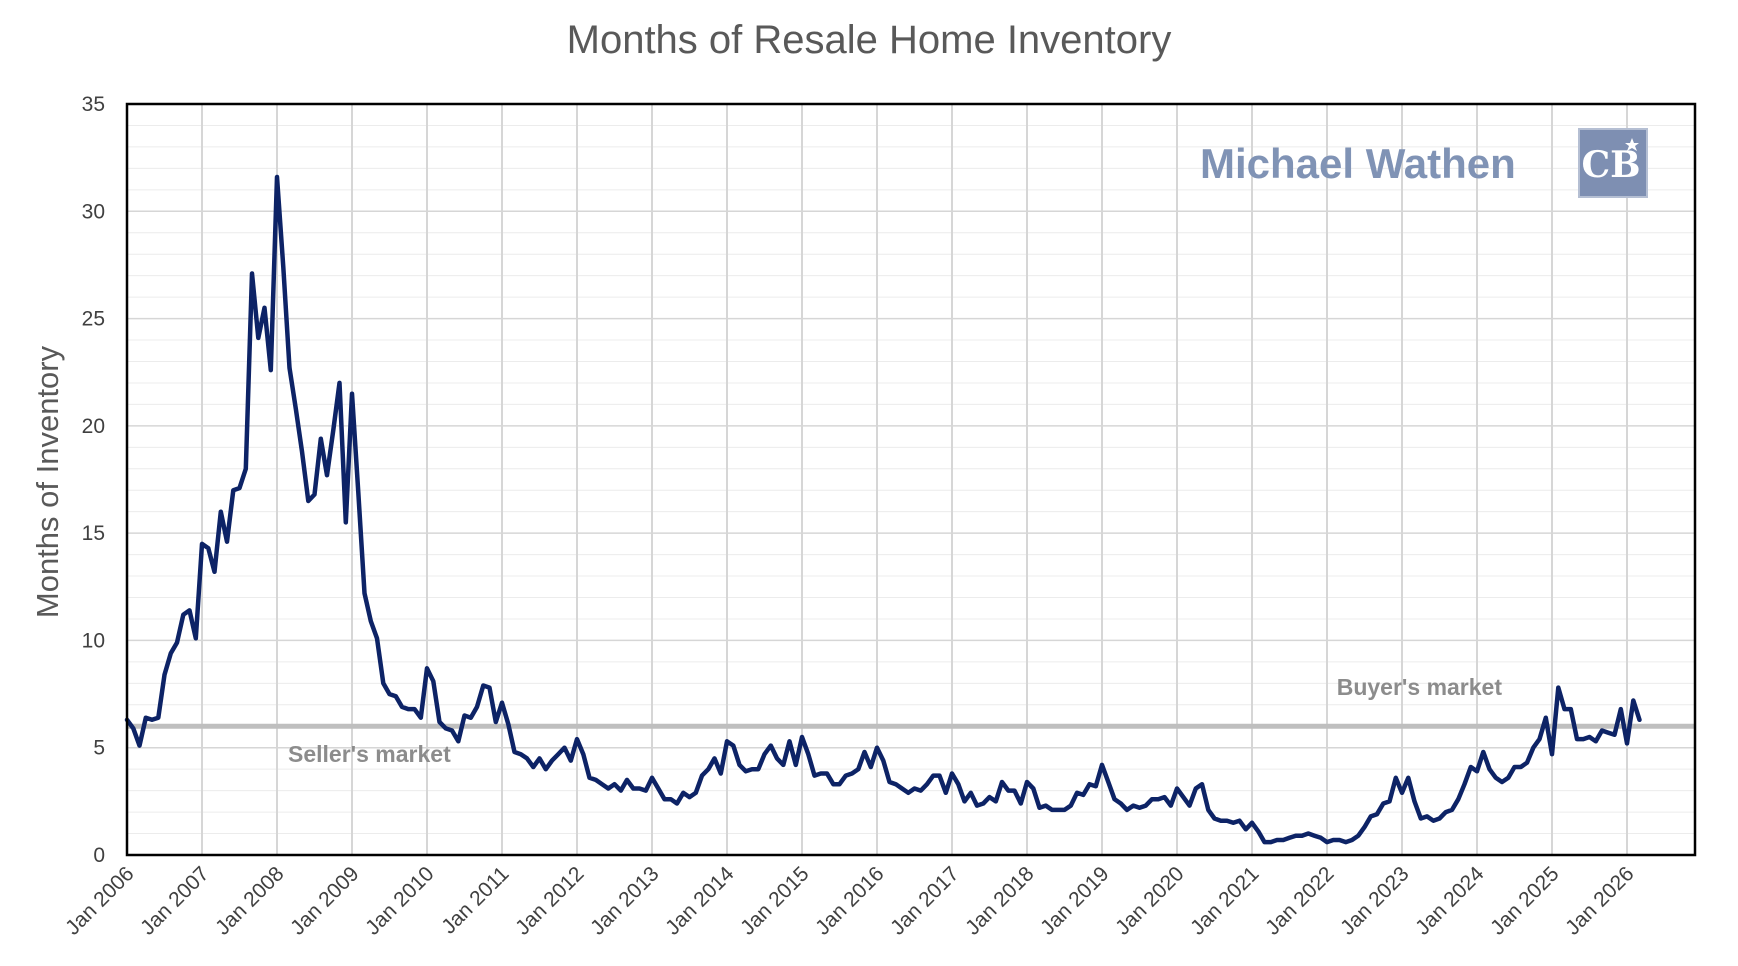 This screenshot has width=1738, height=966. I want to click on x-tick-label: Jan 2011, so click(475, 900).